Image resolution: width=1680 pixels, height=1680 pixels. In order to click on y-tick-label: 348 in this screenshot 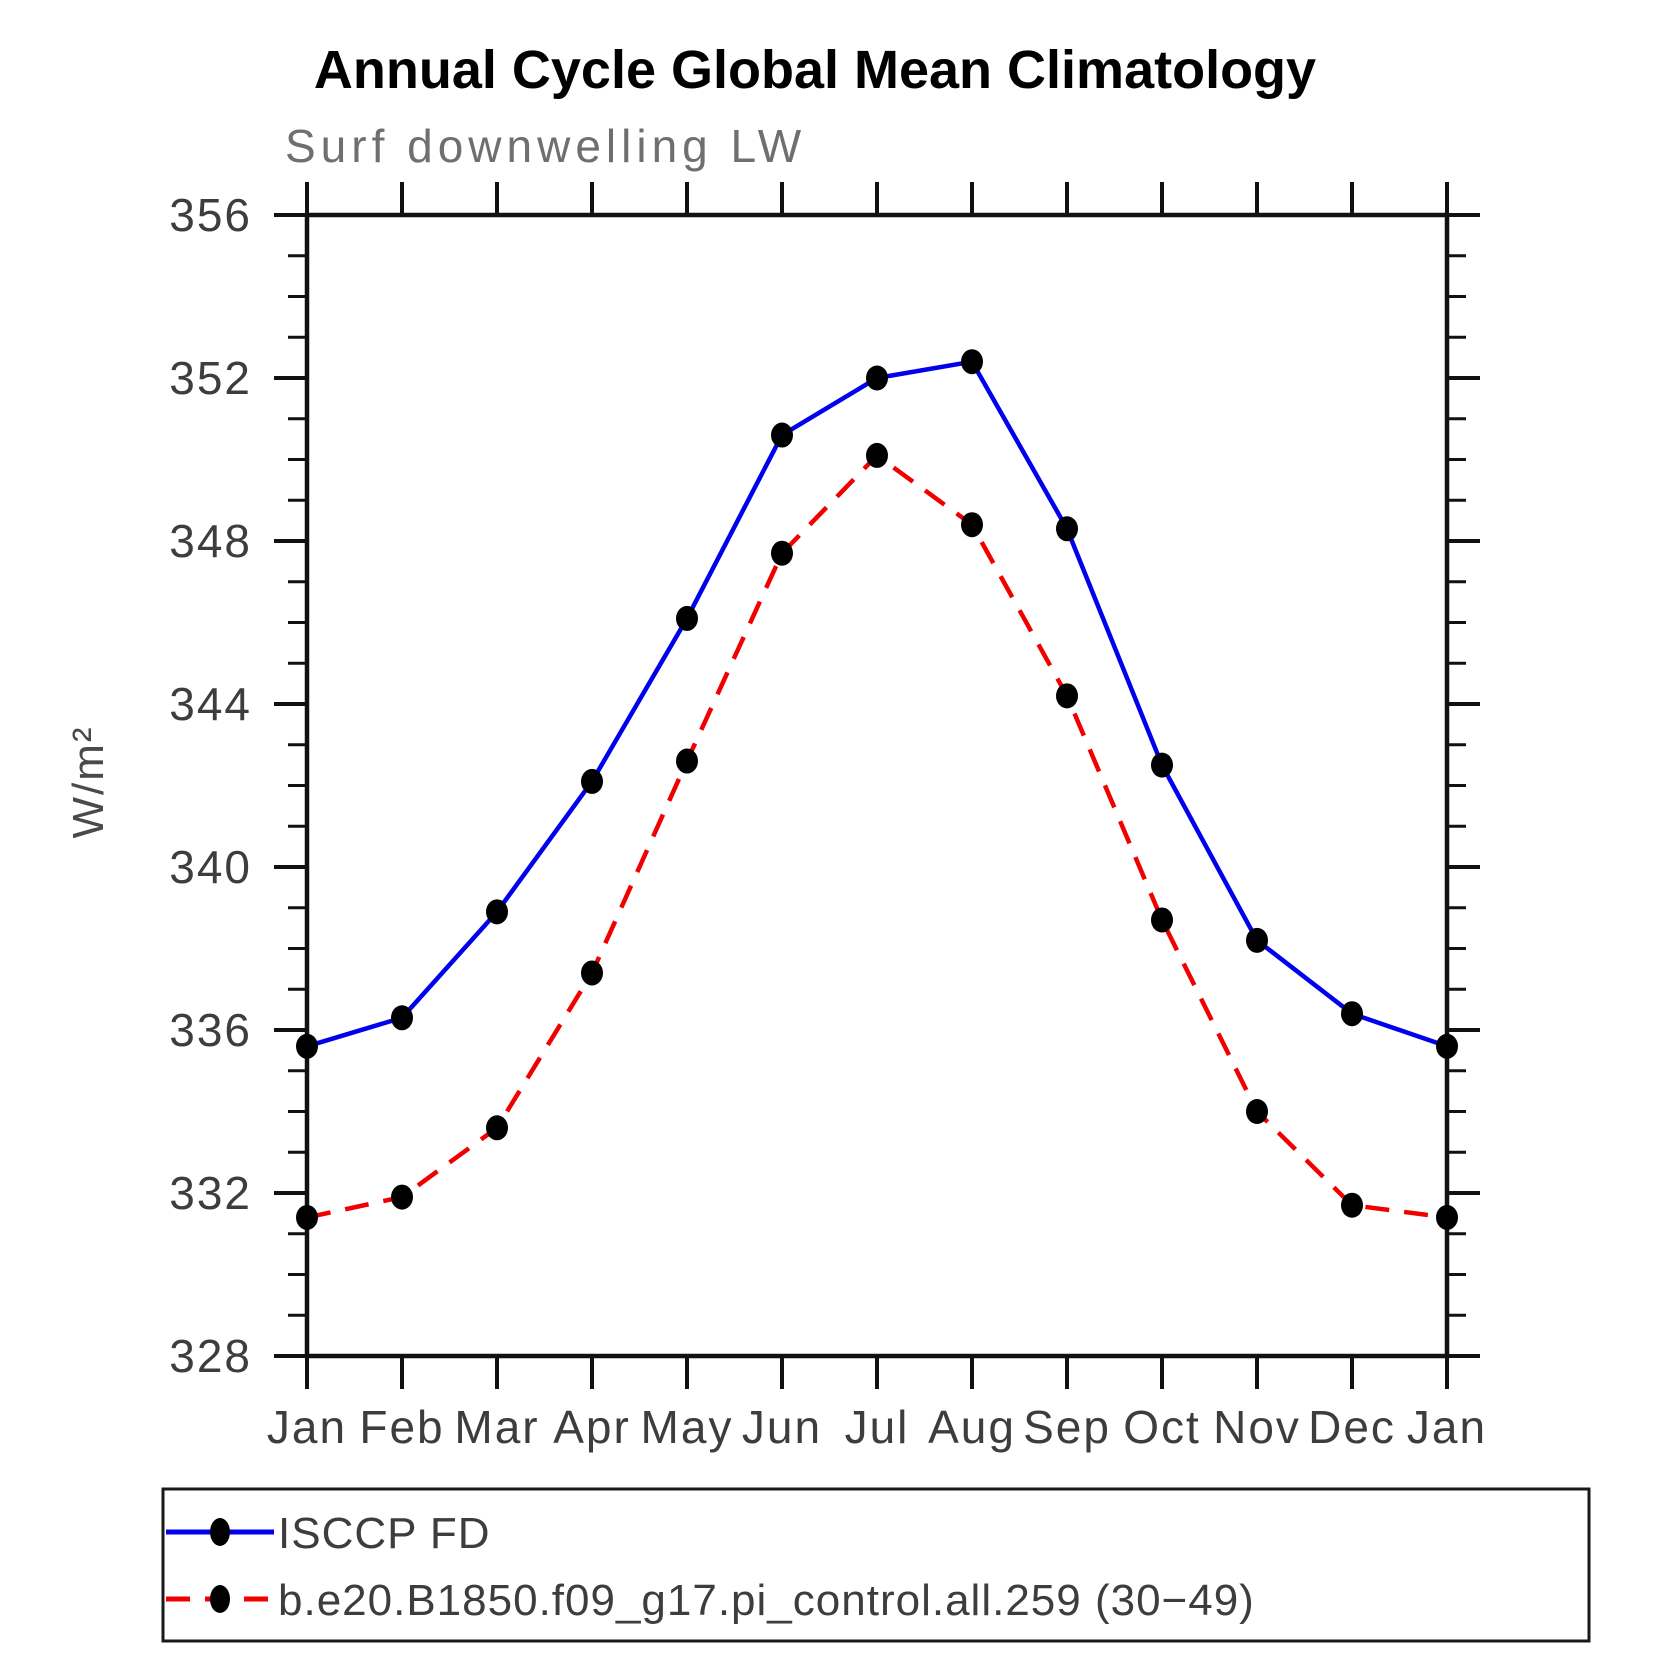, I will do `click(210, 541)`.